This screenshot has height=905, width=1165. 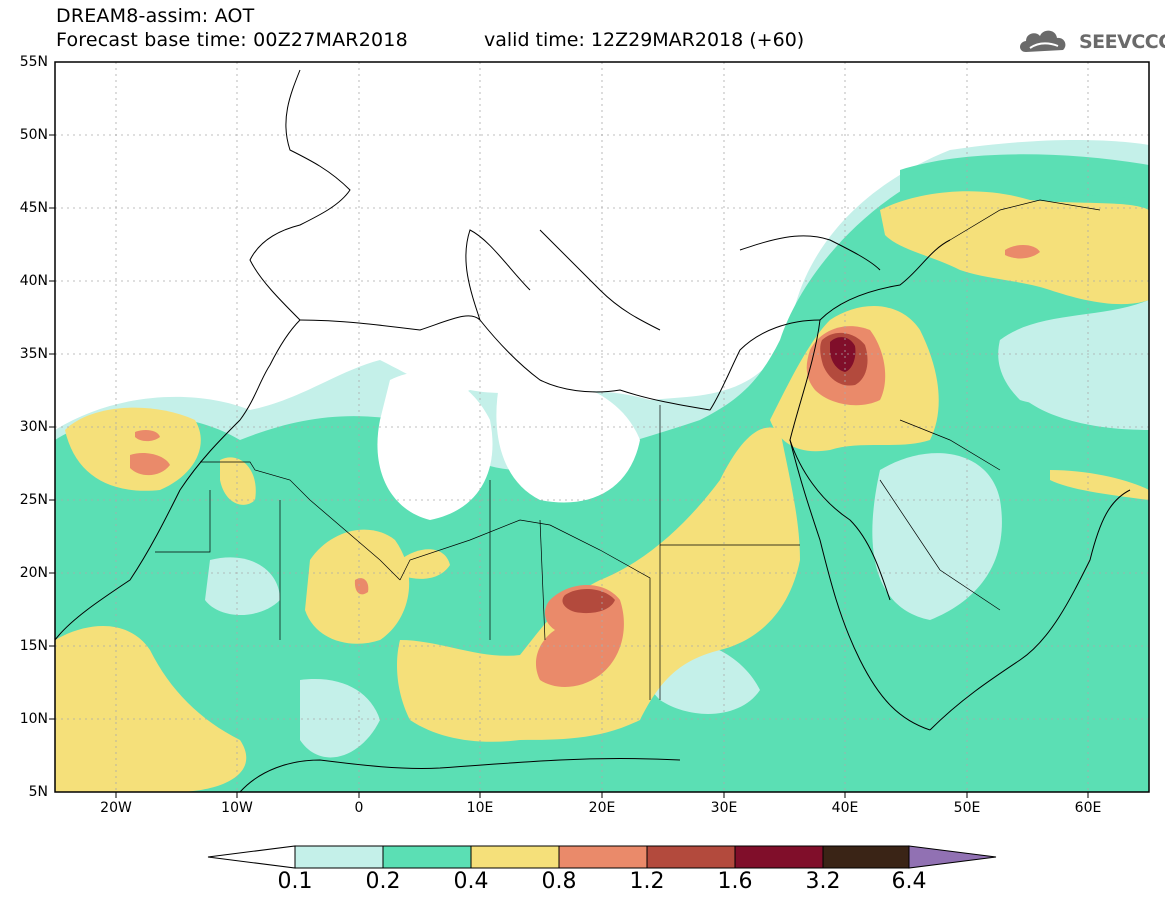 I want to click on lon-label: 0, so click(x=359, y=808).